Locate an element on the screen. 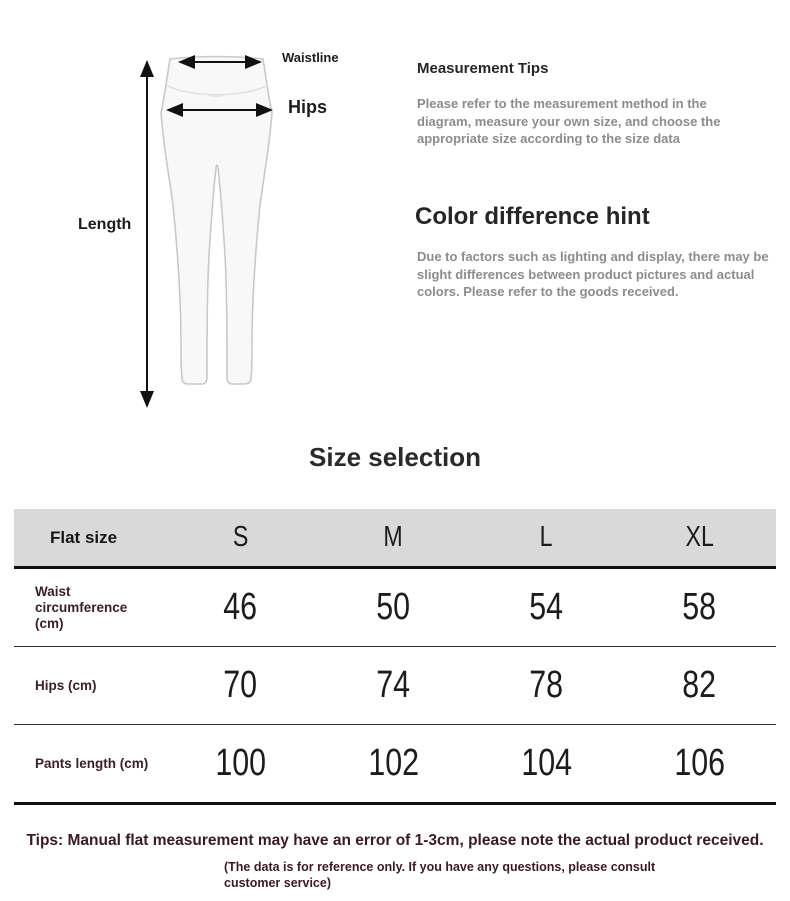  measurement-tips-title: Measurement Tips is located at coordinates (483, 68).